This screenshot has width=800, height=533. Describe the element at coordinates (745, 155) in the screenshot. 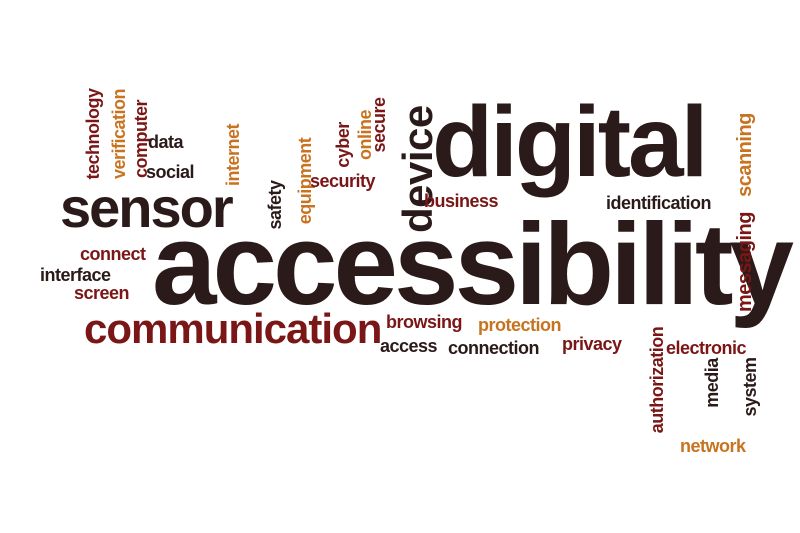

I see `word-scanning: scanning` at that location.